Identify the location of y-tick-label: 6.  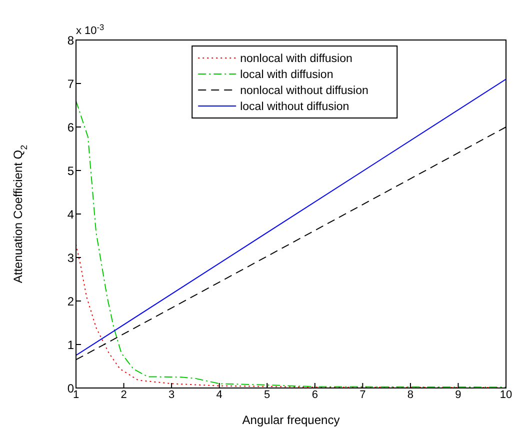
(70, 127).